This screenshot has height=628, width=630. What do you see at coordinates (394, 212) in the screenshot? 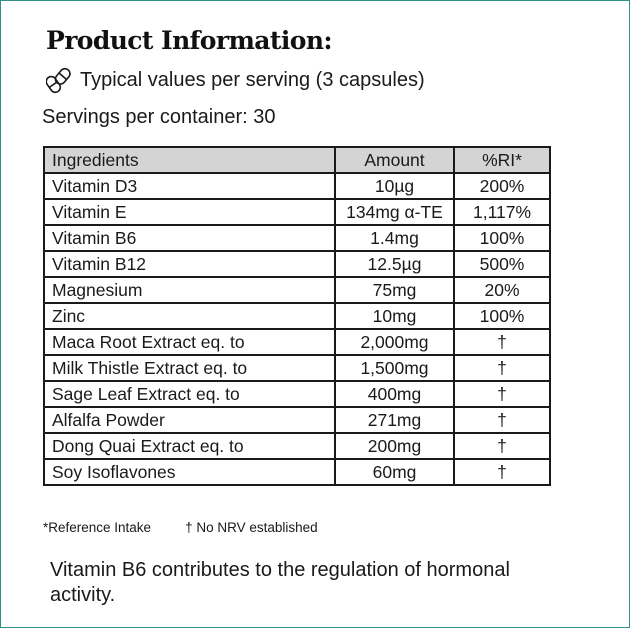
I see `amount-cell: 134mg α-TE` at bounding box center [394, 212].